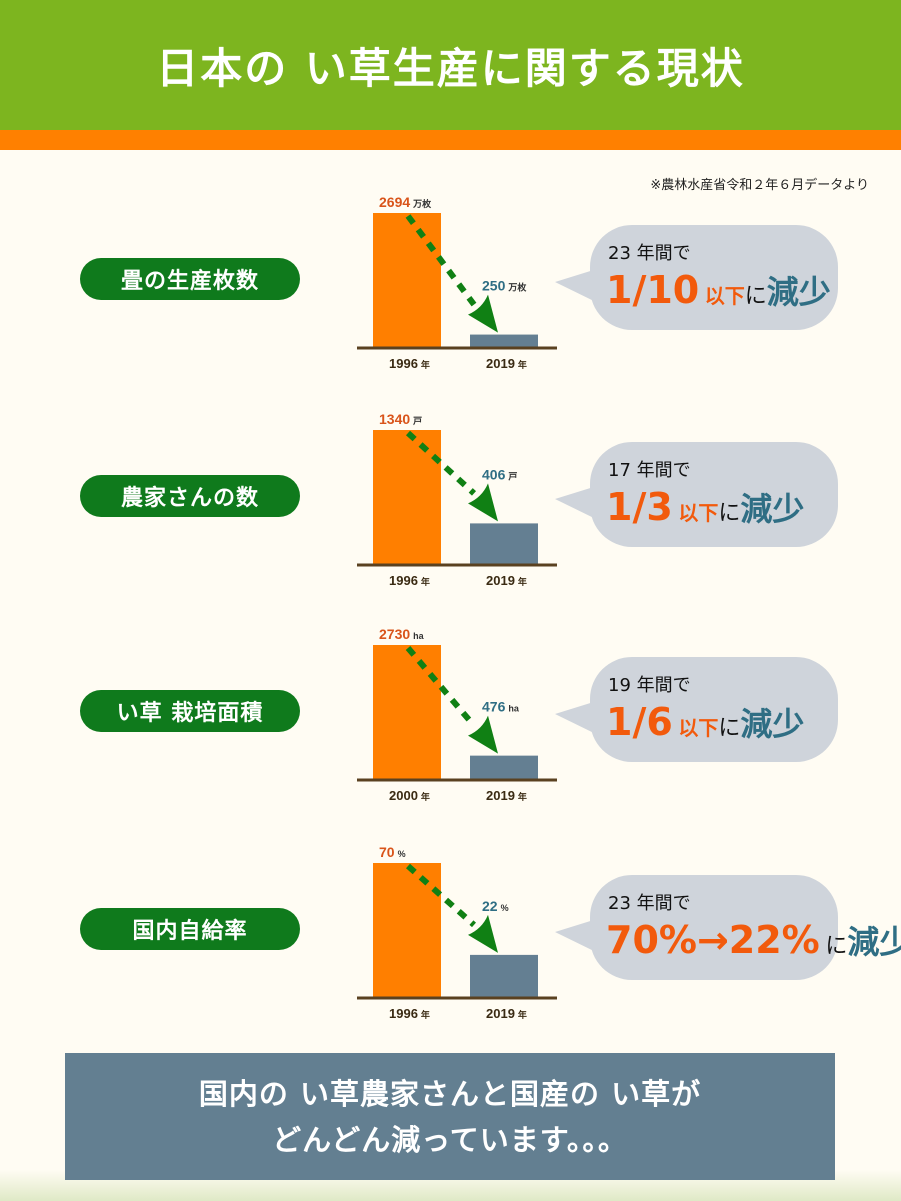 Image resolution: width=901 pixels, height=1201 pixels. I want to click on summary-bubble: 19 年間で 1/6 以下に減少, so click(714, 709).